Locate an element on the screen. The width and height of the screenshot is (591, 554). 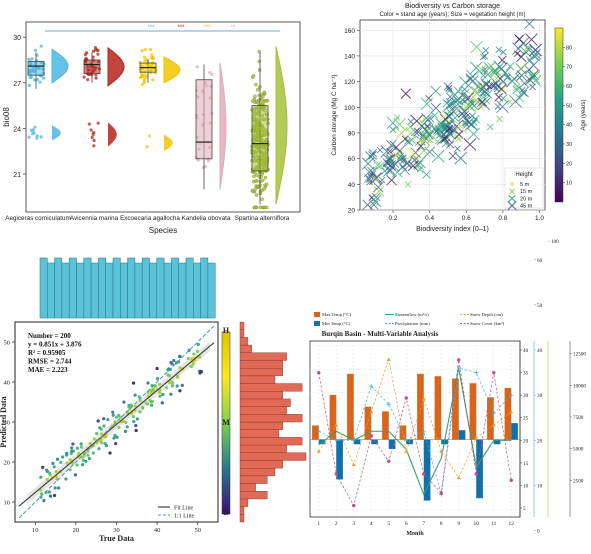
x-tick-label: 4 is located at coordinates (371, 524).